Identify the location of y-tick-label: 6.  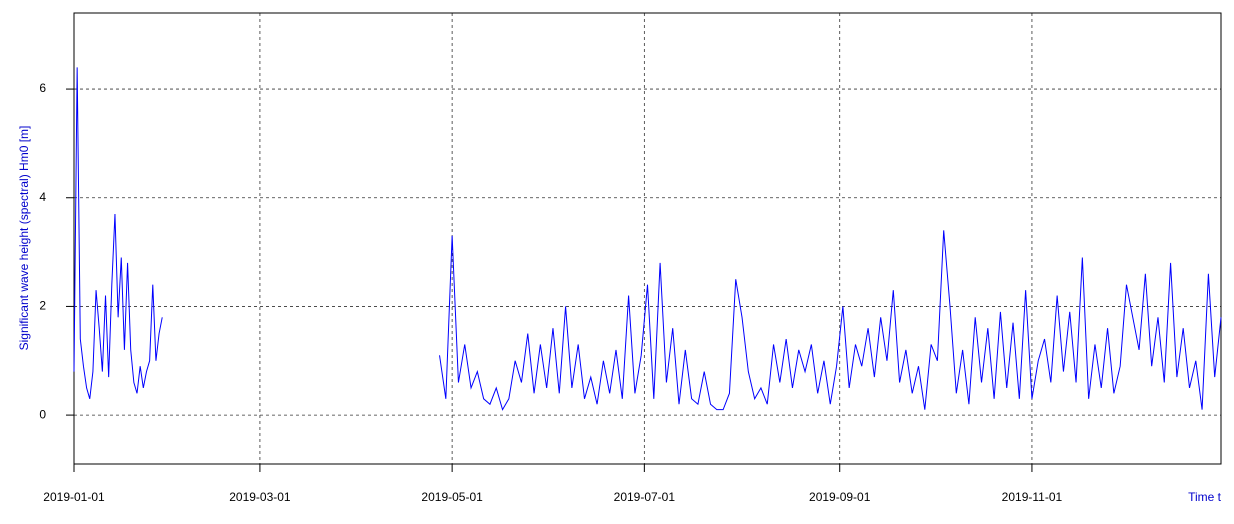
(42, 88).